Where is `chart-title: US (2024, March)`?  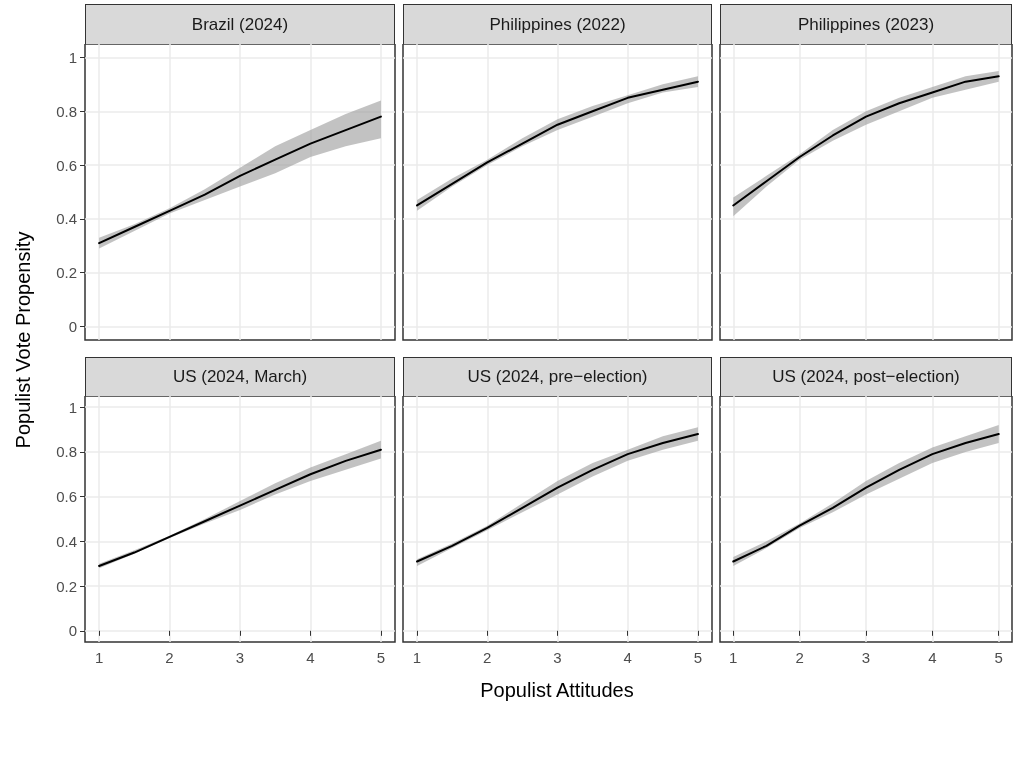 chart-title: US (2024, March) is located at coordinates (240, 377).